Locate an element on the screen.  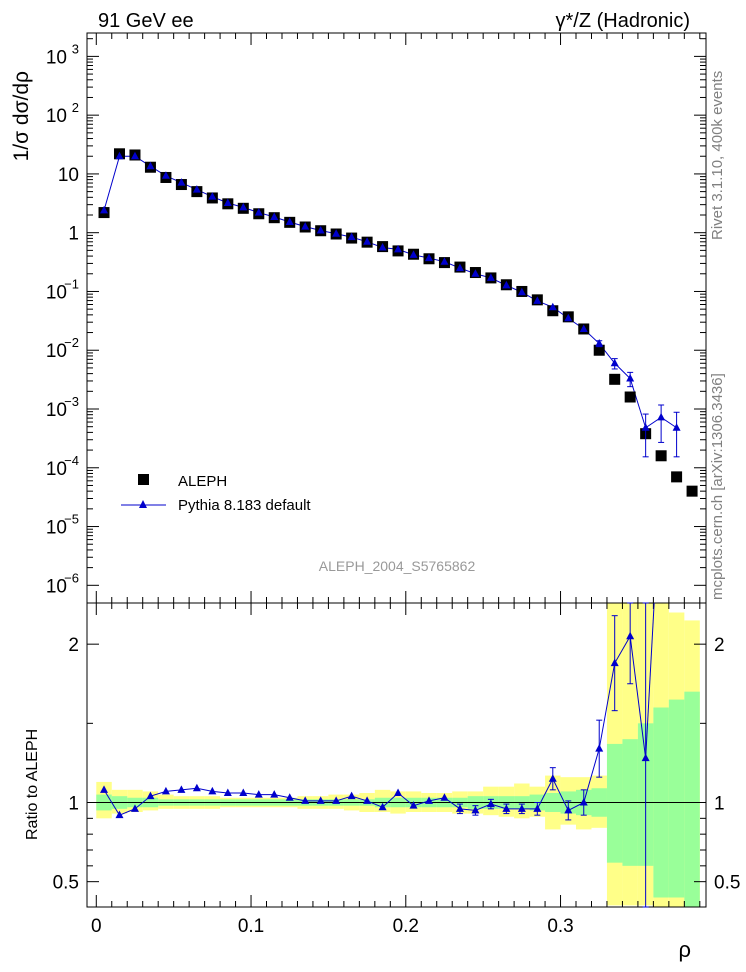
x-tick-label: 0.2 is located at coordinates (406, 926).